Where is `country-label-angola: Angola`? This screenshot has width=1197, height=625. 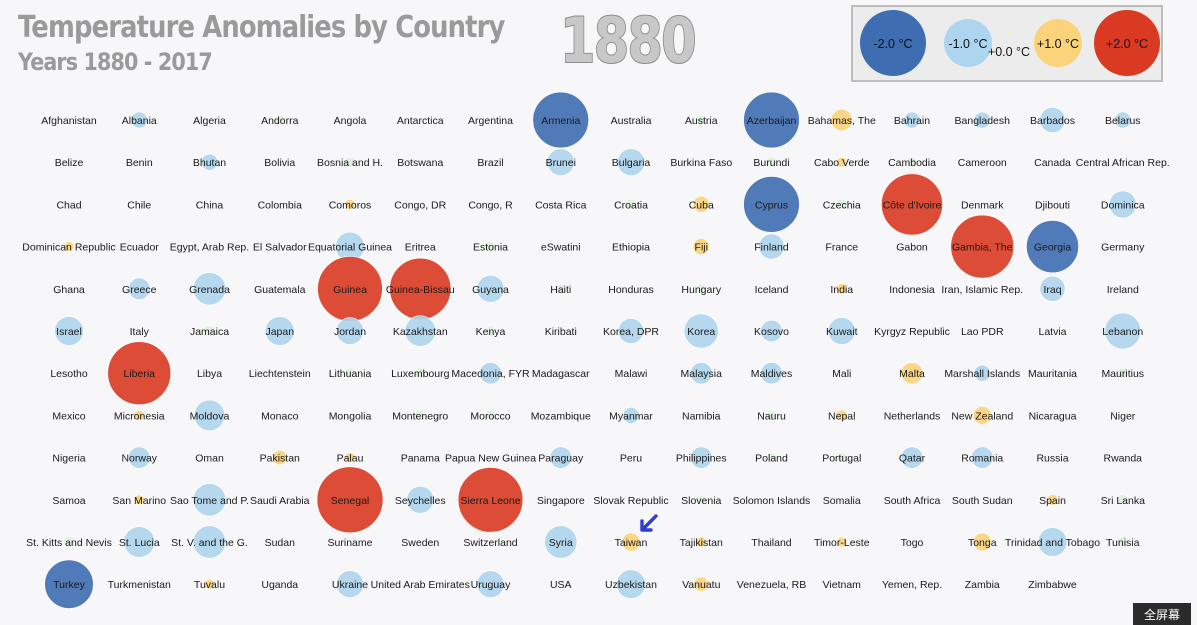
country-label-angola: Angola is located at coordinates (350, 121).